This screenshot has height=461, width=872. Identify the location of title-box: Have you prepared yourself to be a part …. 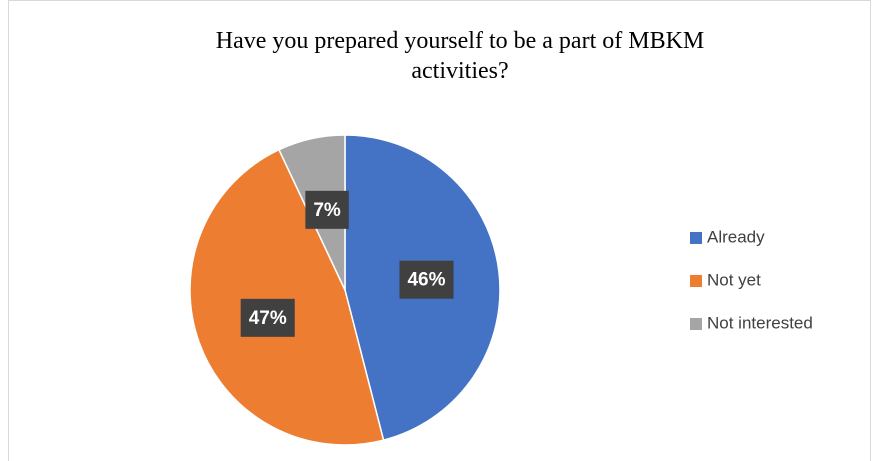
(460, 56).